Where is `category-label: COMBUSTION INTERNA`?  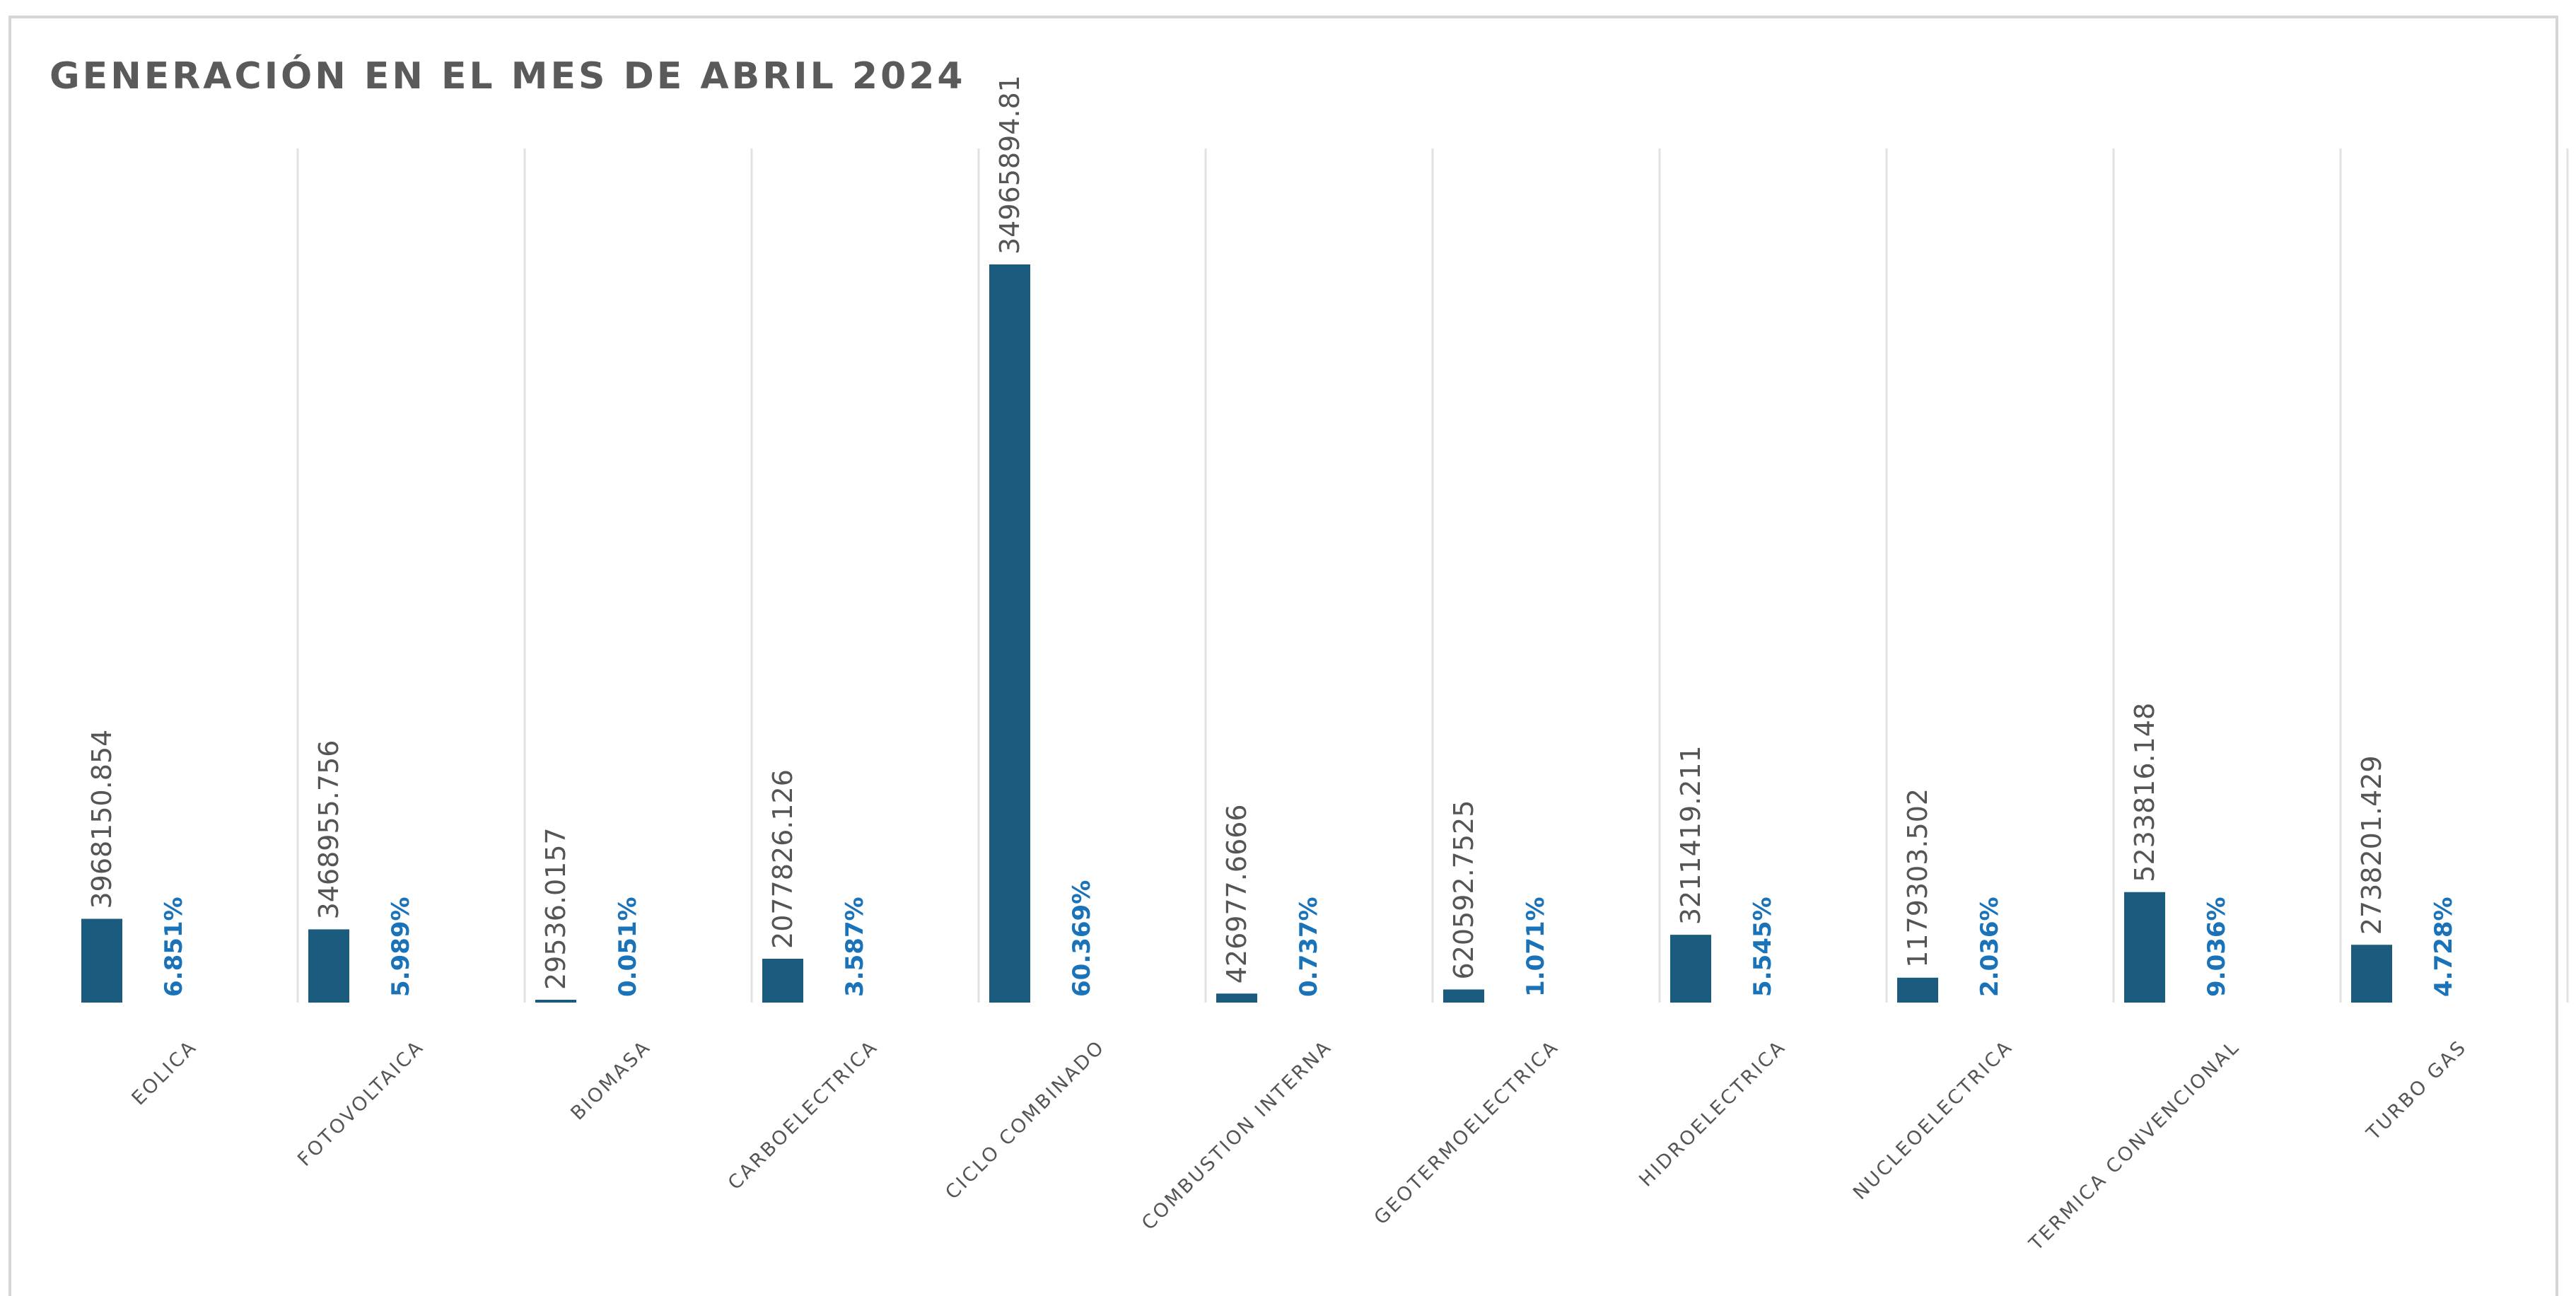
category-label: COMBUSTION INTERNA is located at coordinates (1237, 1135).